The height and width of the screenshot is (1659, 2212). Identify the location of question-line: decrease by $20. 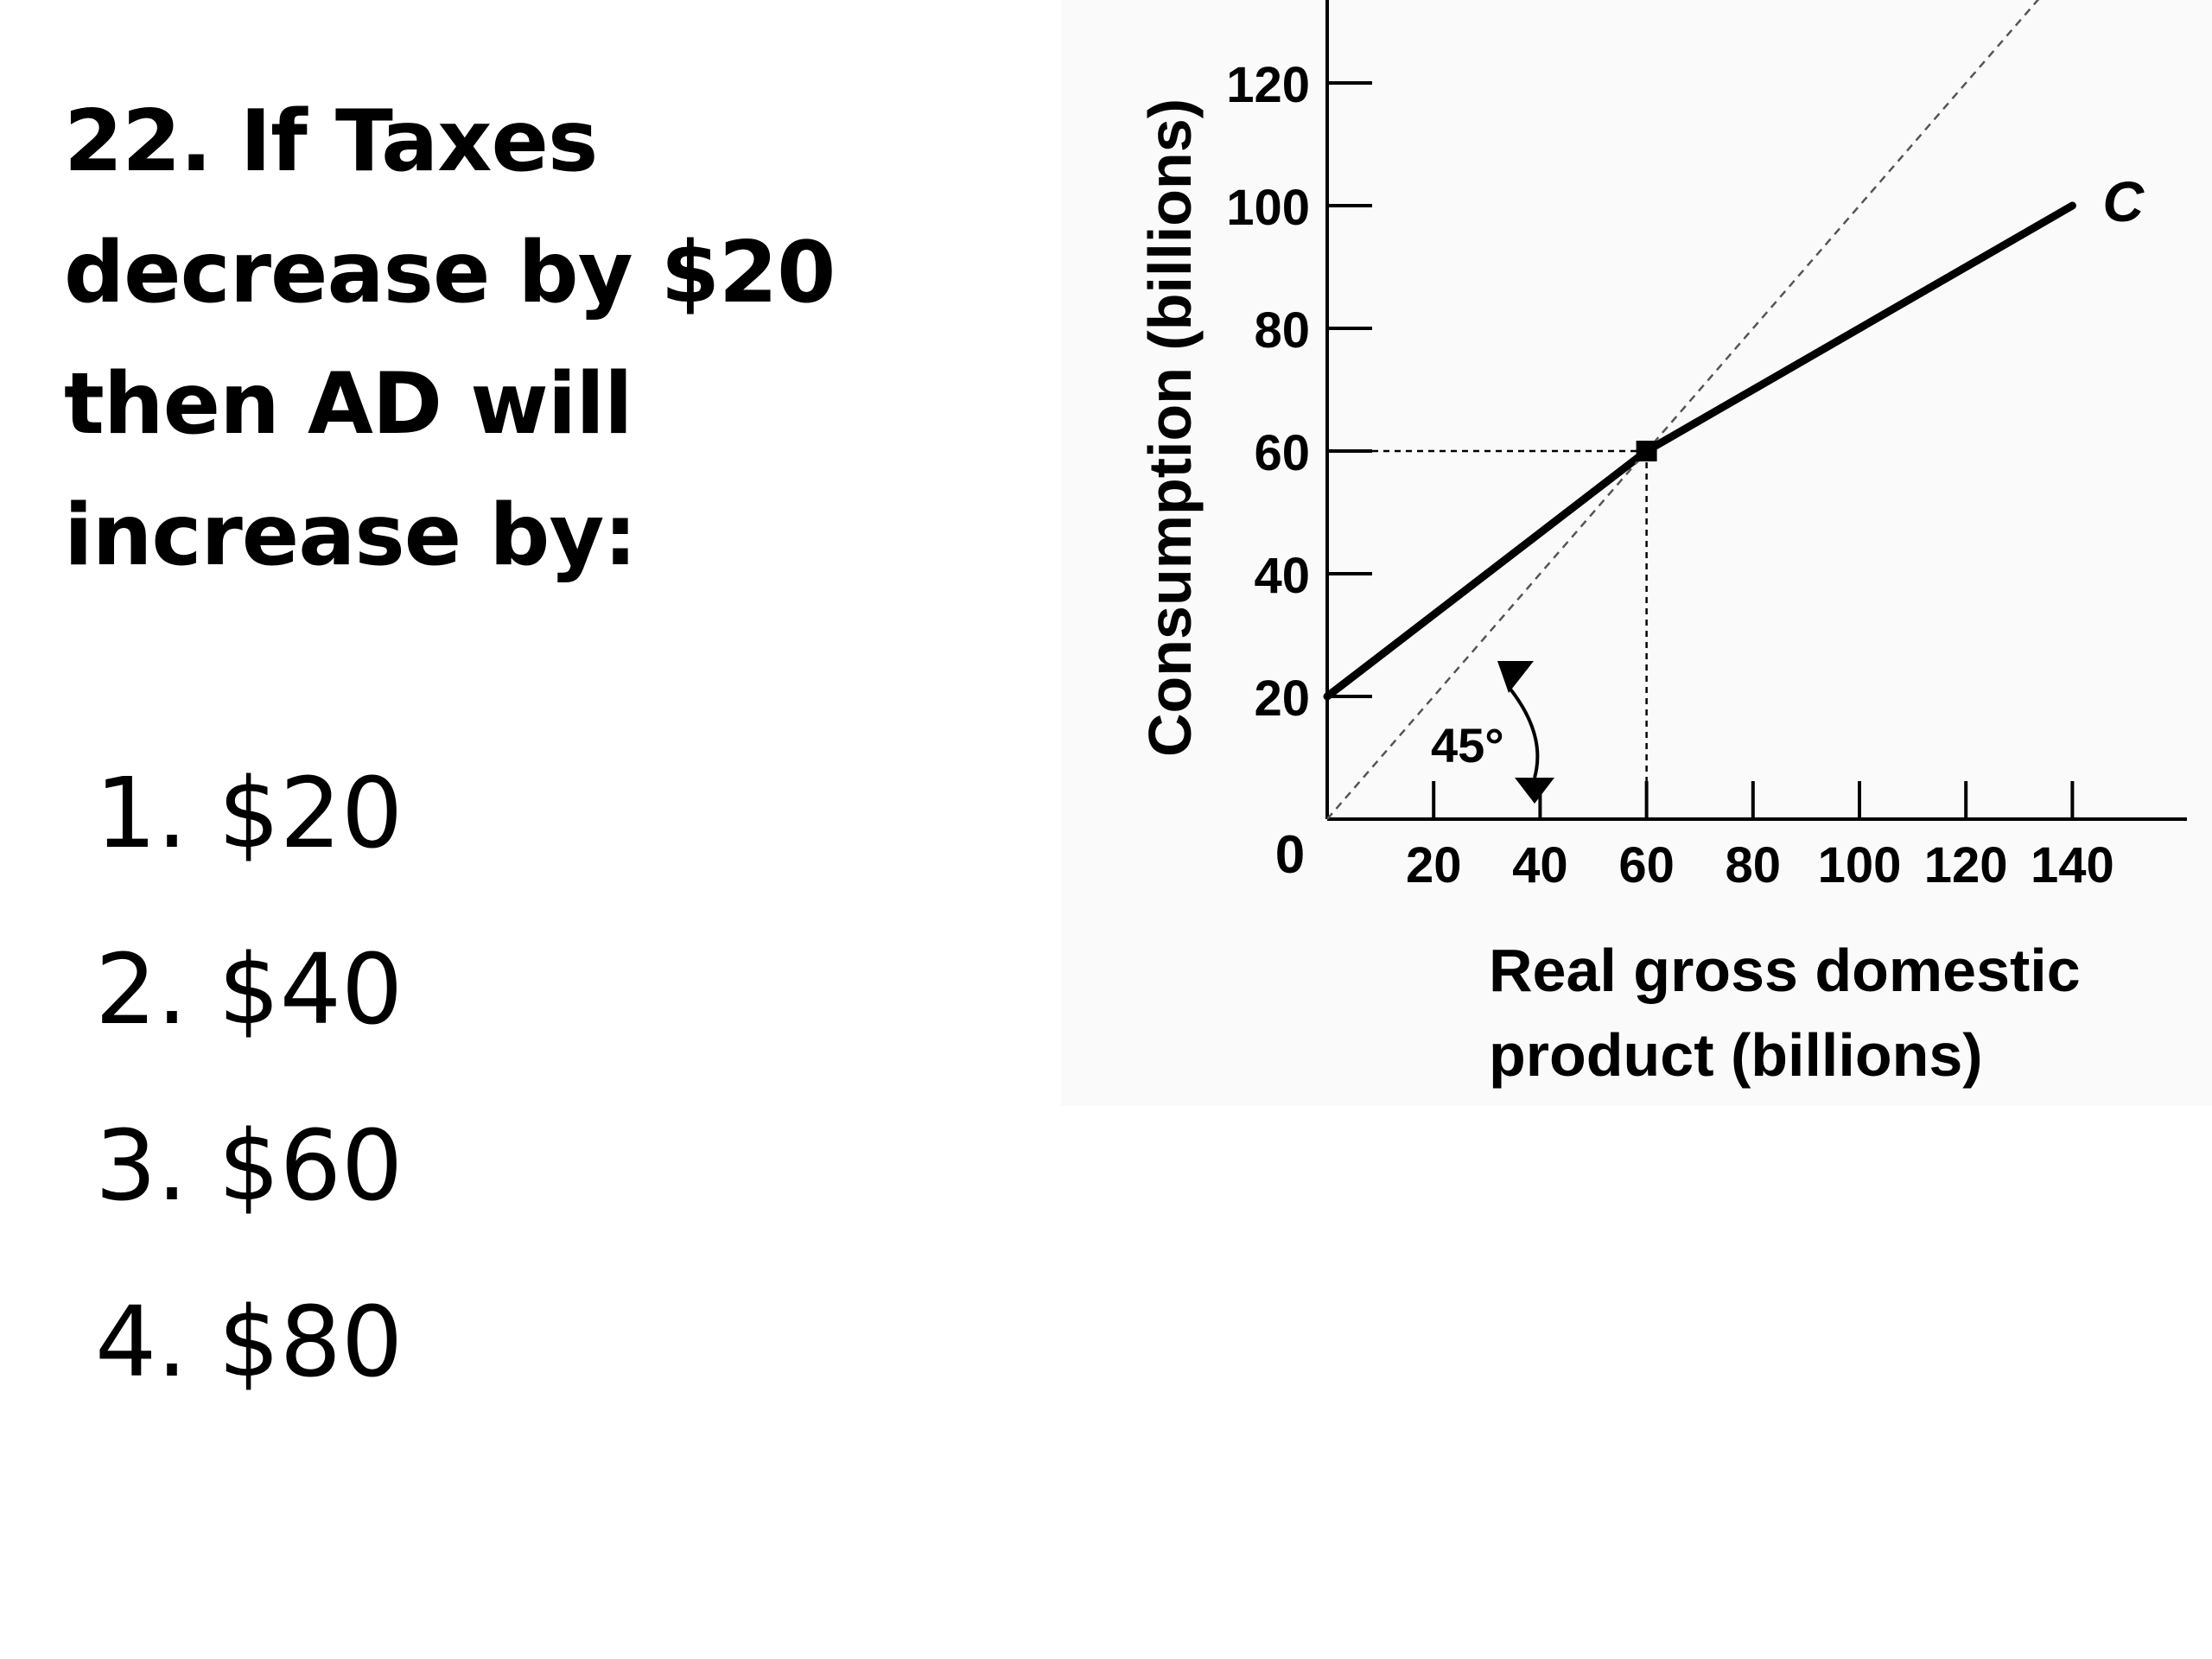
(450, 273).